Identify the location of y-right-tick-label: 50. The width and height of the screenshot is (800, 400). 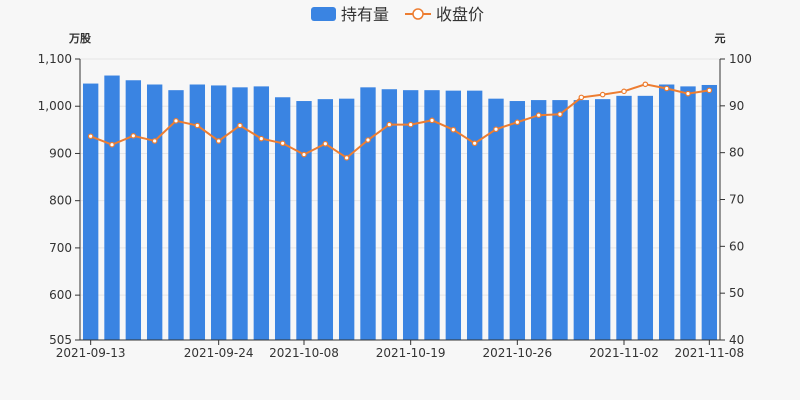
(736, 293).